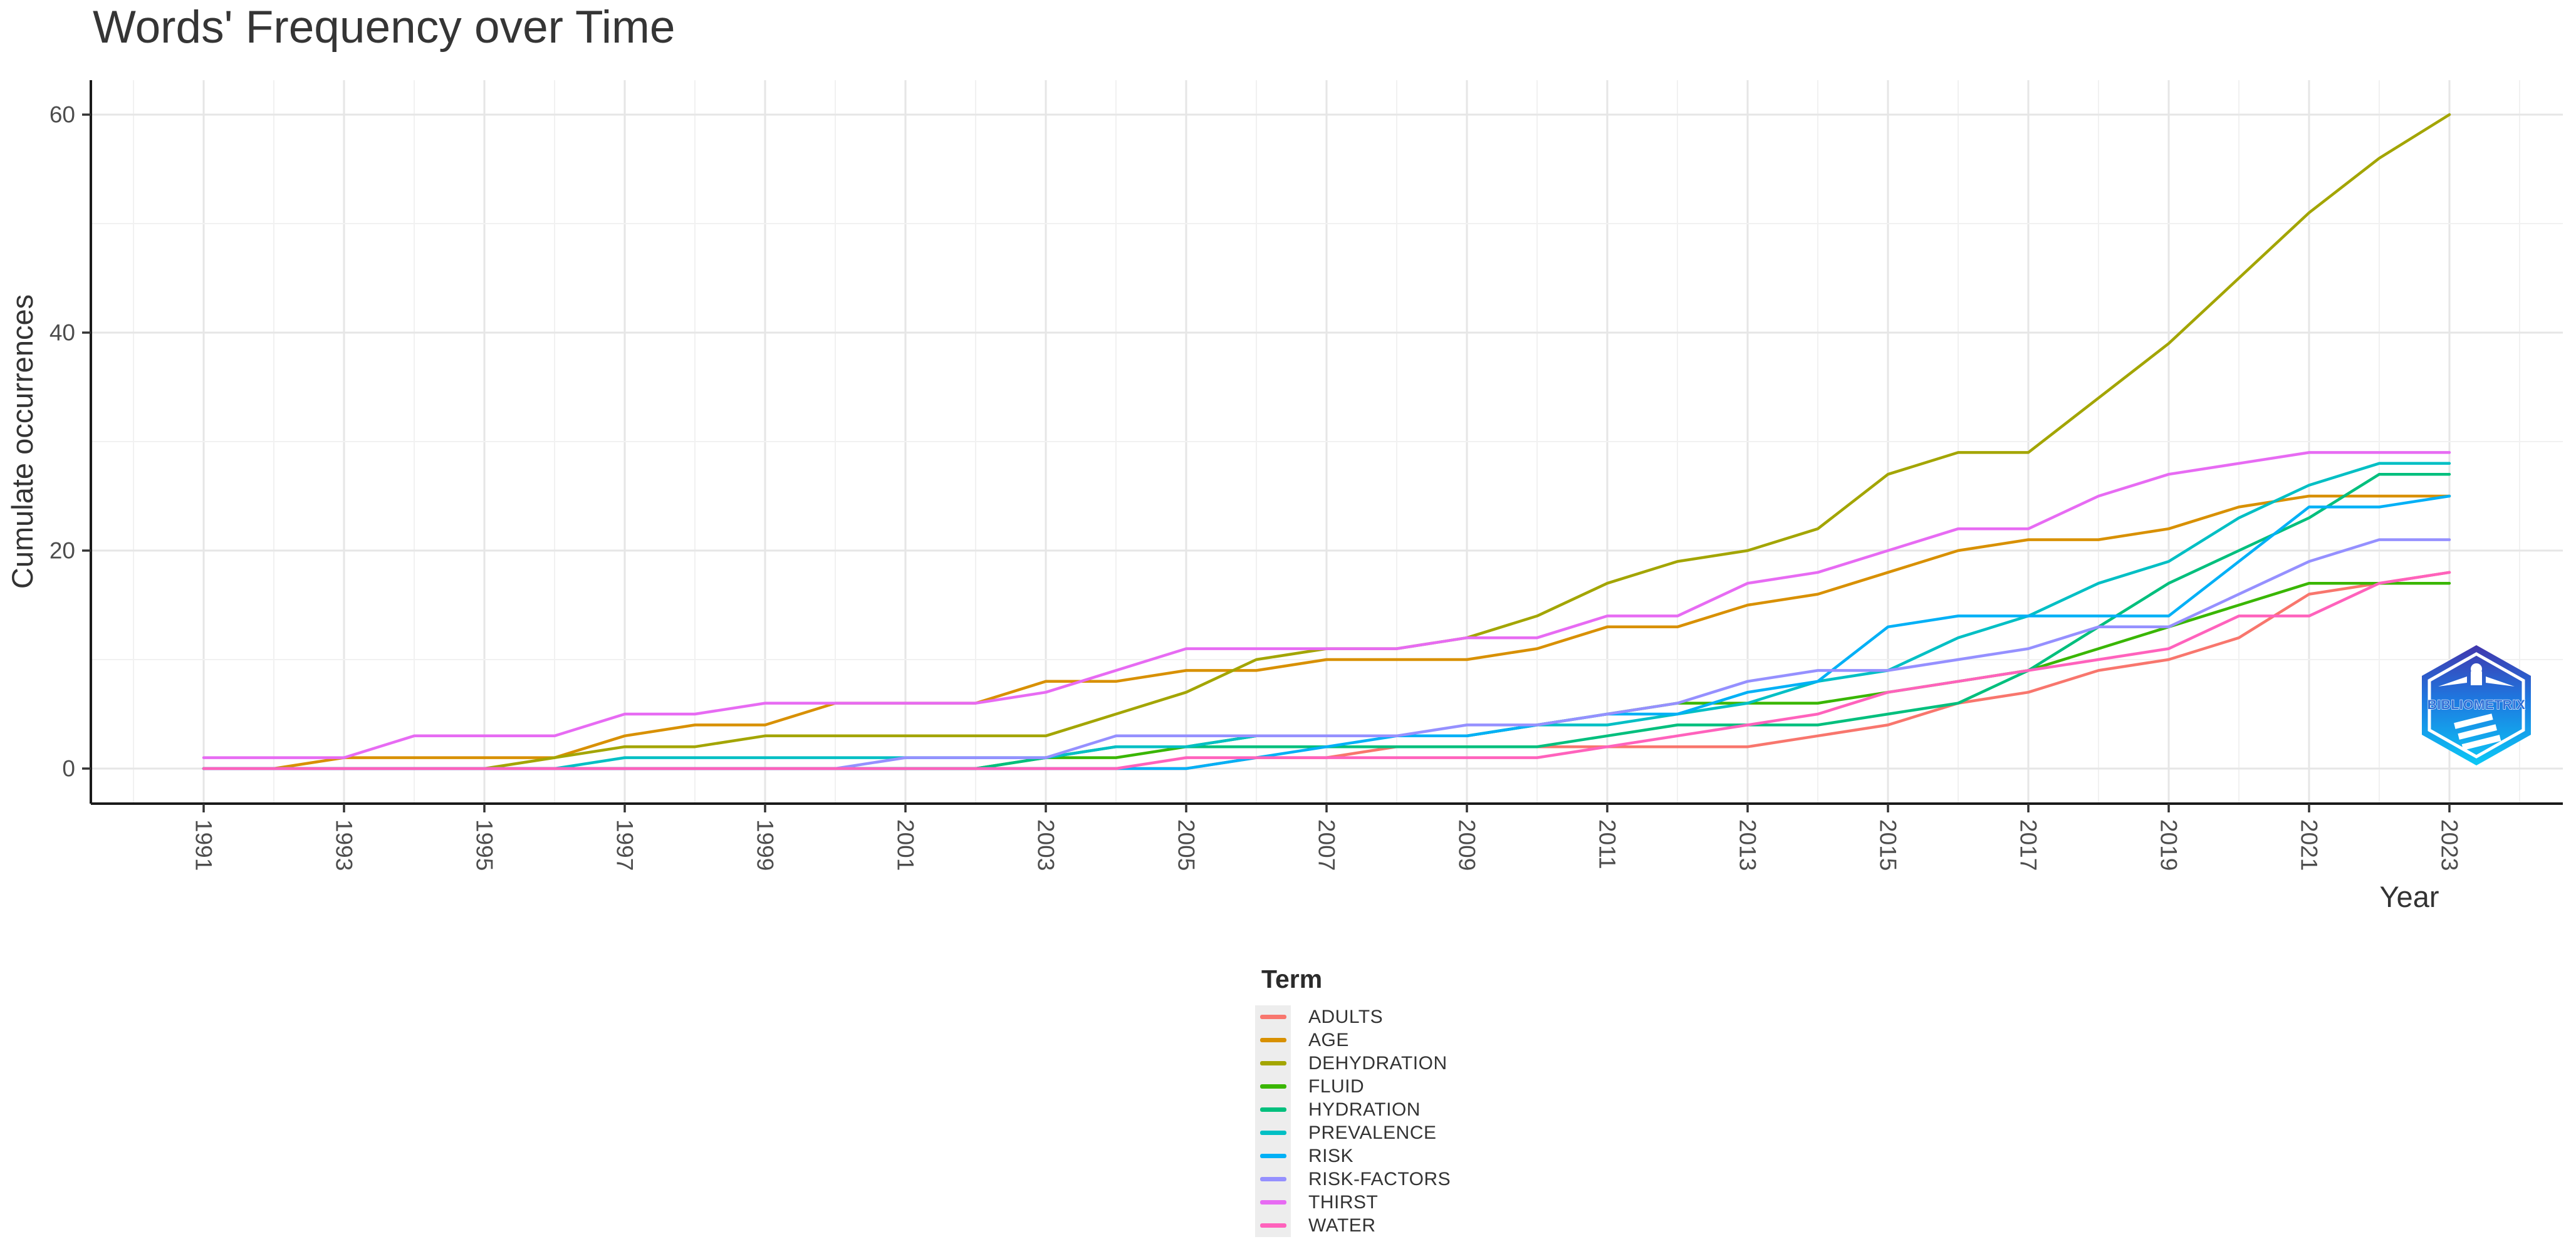 The height and width of the screenshot is (1254, 2576). What do you see at coordinates (70, 442) in the screenshot?
I see `y-axis: 0 20 40 60` at bounding box center [70, 442].